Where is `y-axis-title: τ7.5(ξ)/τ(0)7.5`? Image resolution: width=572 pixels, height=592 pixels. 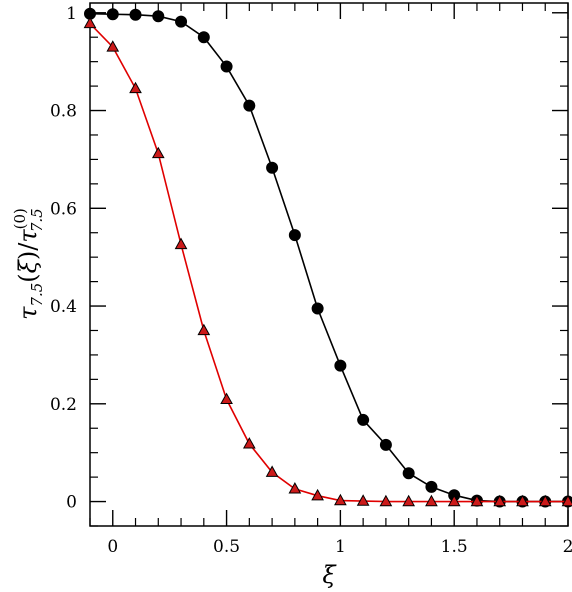 y-axis-title: τ7.5(ξ)/τ(0)7.5 is located at coordinates (28, 264).